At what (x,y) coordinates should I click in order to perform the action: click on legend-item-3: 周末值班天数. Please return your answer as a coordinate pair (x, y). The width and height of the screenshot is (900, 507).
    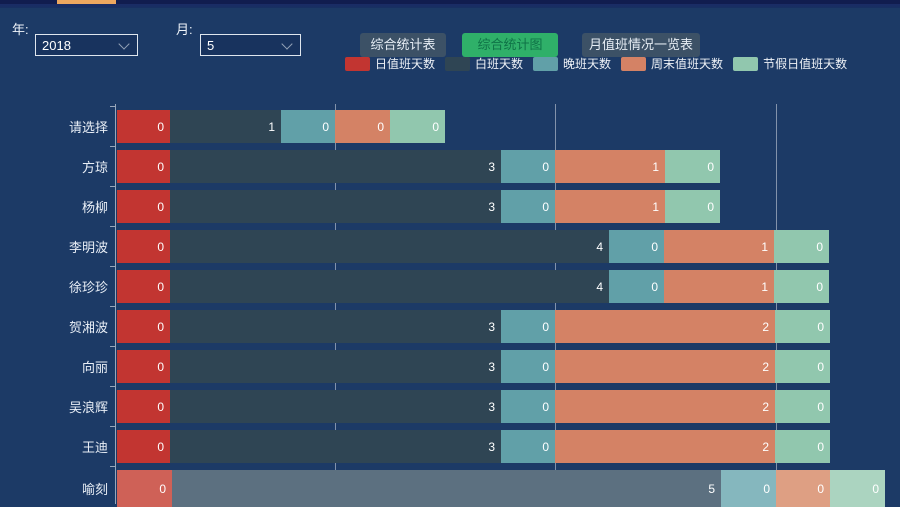
    Looking at the image, I should click on (672, 64).